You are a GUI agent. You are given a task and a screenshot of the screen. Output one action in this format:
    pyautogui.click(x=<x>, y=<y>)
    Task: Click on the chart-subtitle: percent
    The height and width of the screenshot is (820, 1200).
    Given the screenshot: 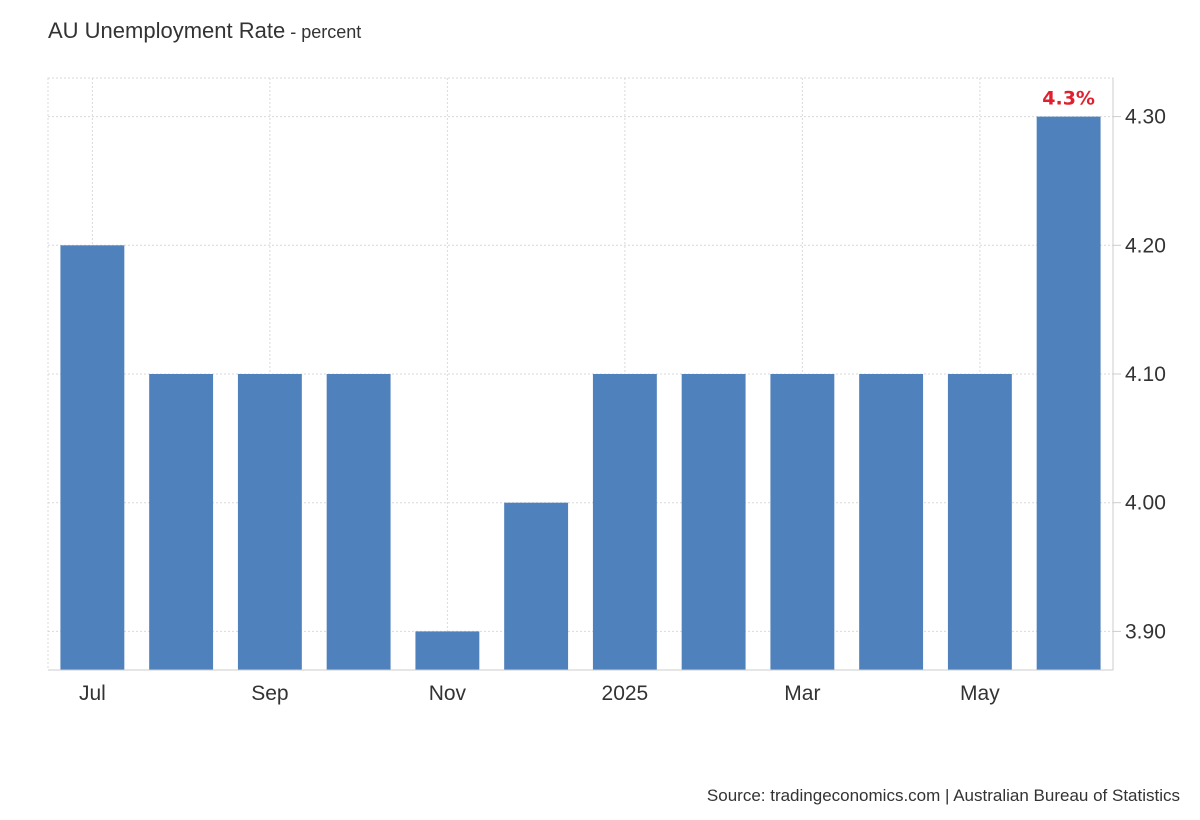 What is the action you would take?
    pyautogui.click(x=331, y=32)
    